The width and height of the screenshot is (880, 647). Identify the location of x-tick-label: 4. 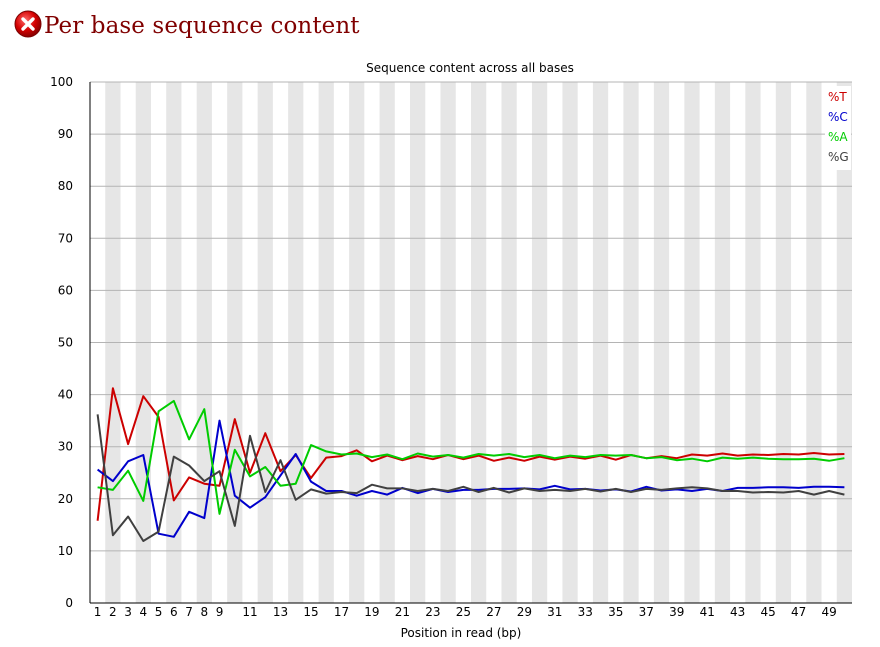
(144, 612).